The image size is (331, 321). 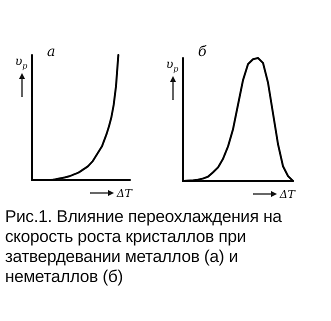 I want to click on chart-title: б, so click(x=202, y=52).